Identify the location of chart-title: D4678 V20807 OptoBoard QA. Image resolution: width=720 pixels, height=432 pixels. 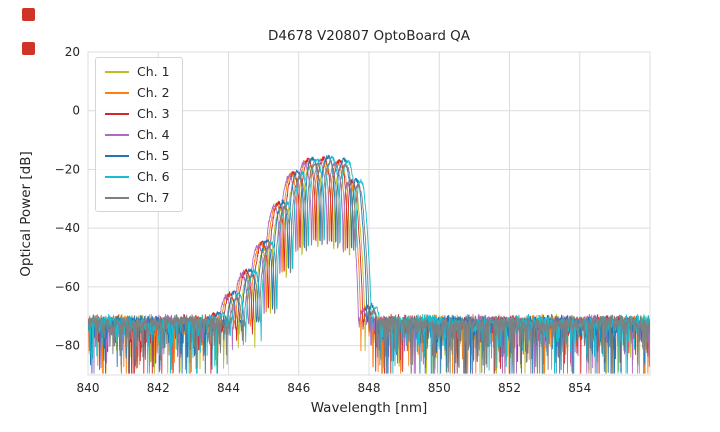
(369, 36).